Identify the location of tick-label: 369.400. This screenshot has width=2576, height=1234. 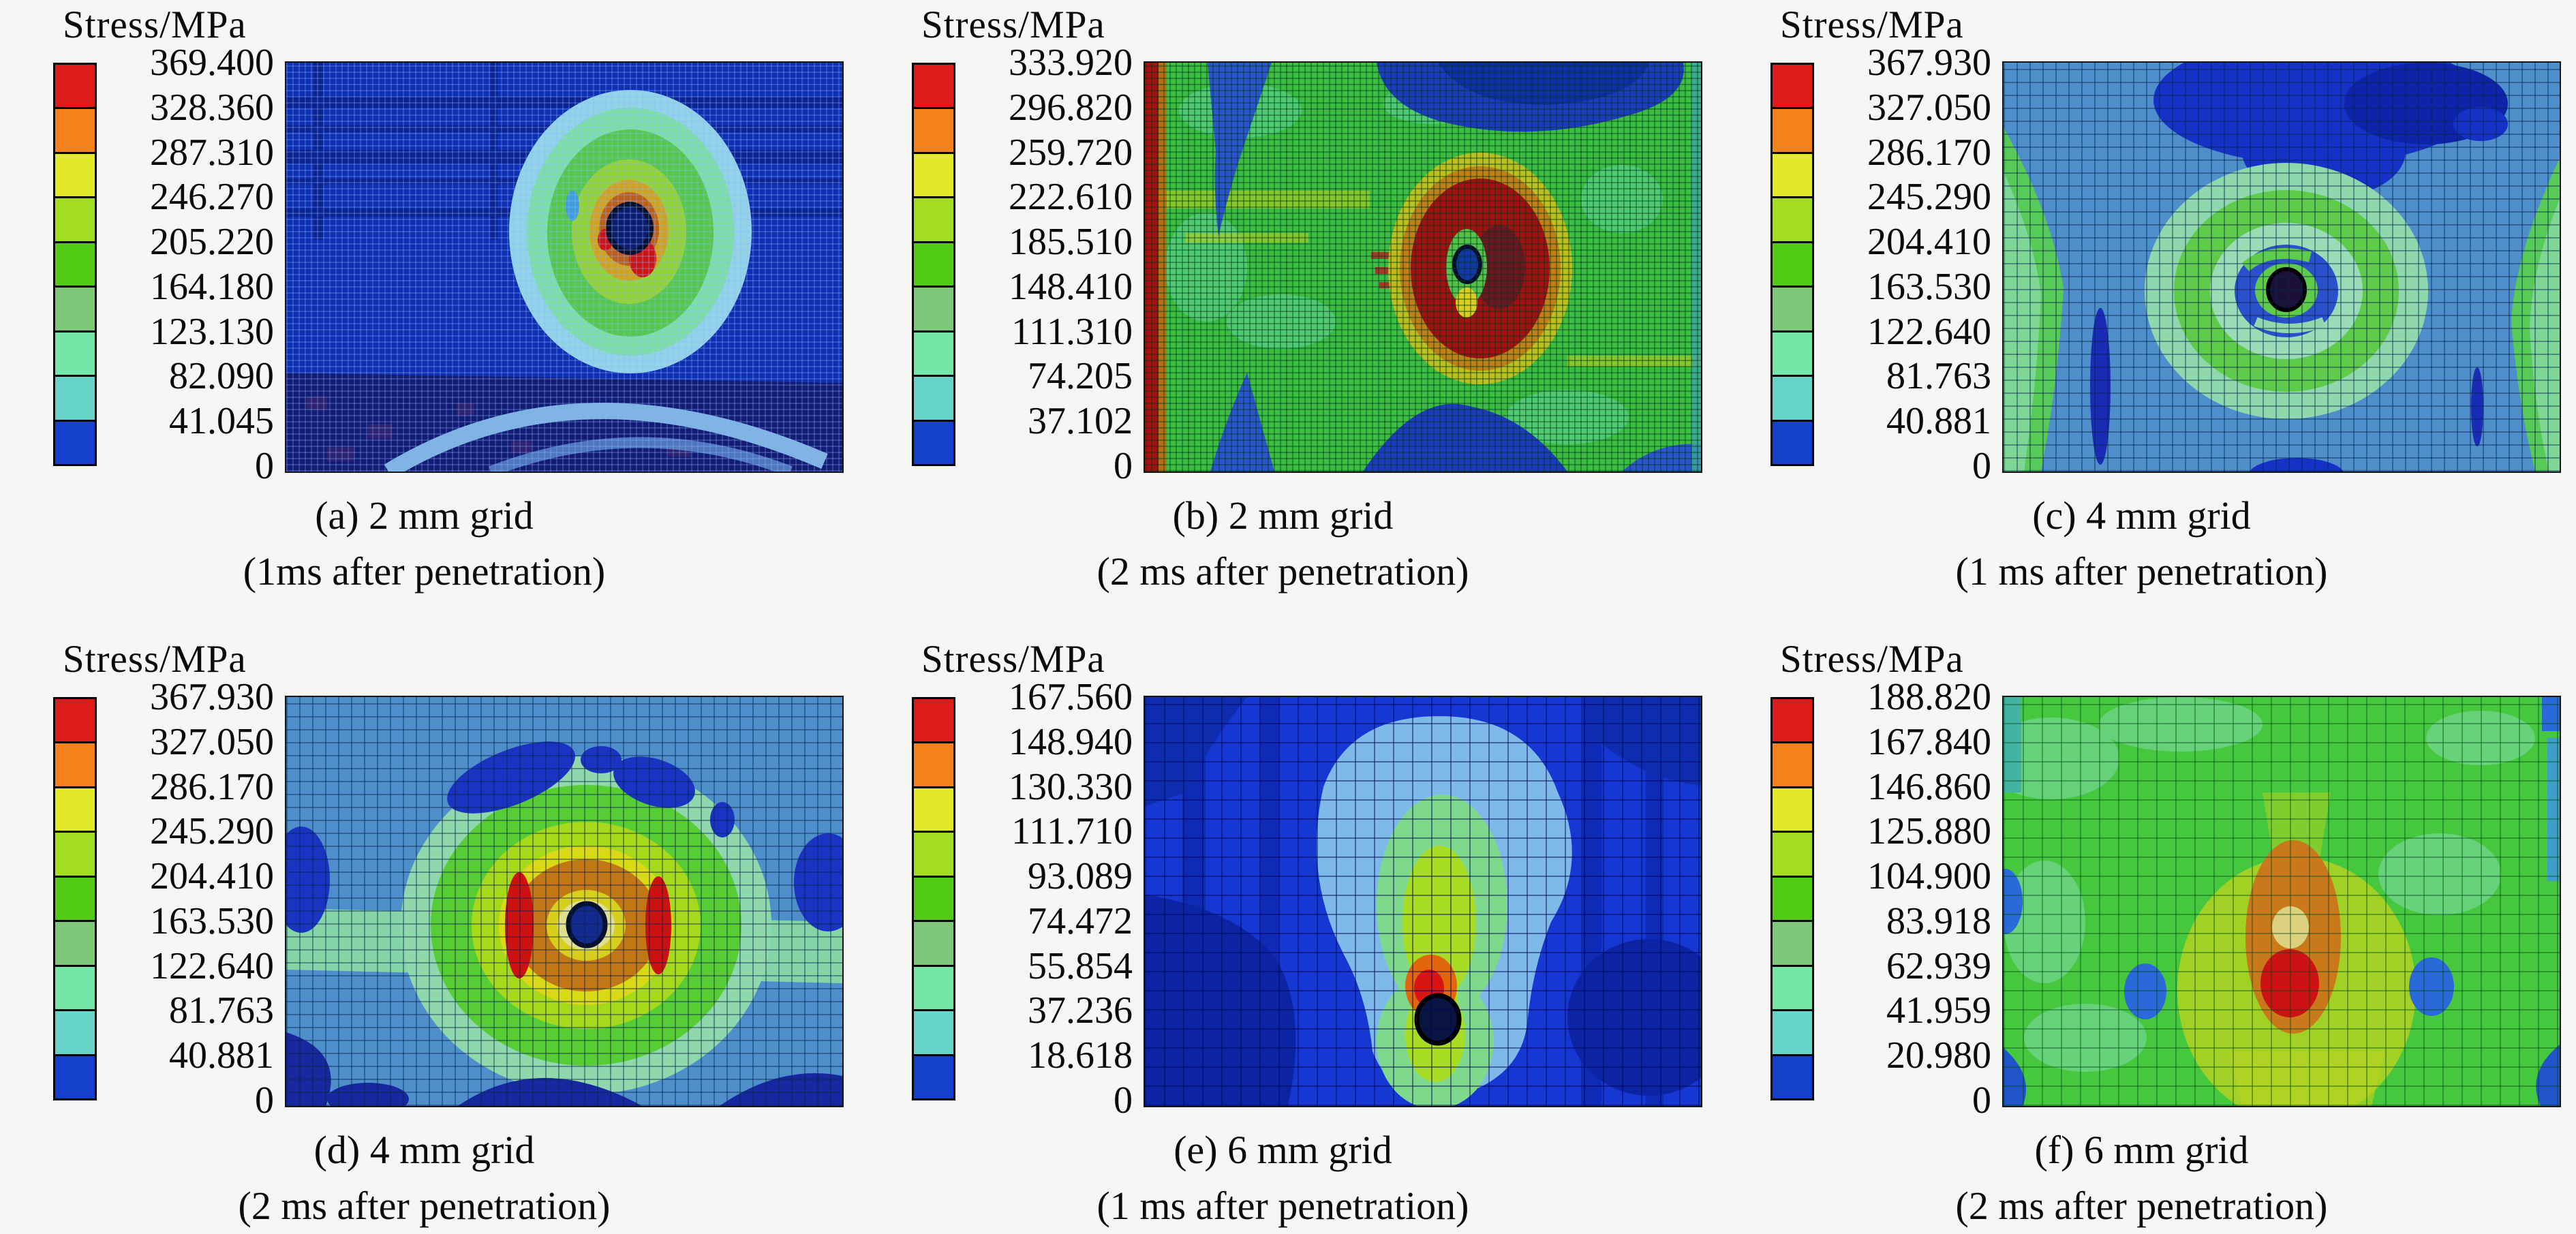
(212, 63).